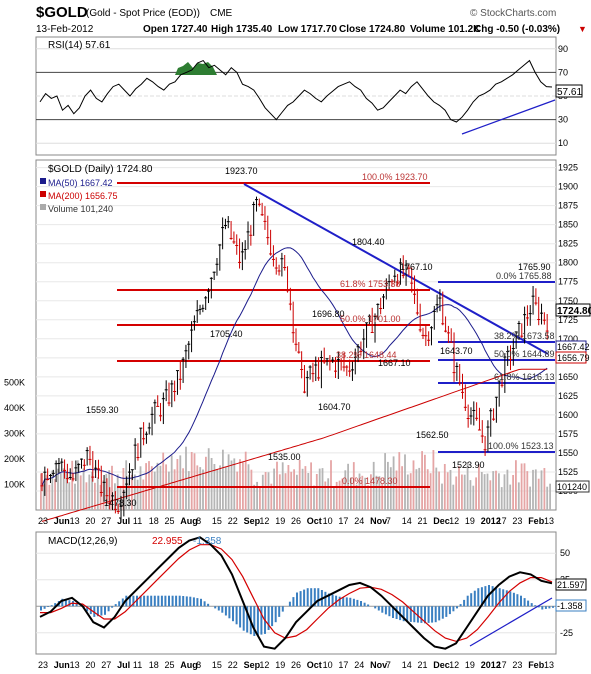  I want to click on volume-tick-label: 500K, so click(14, 383).